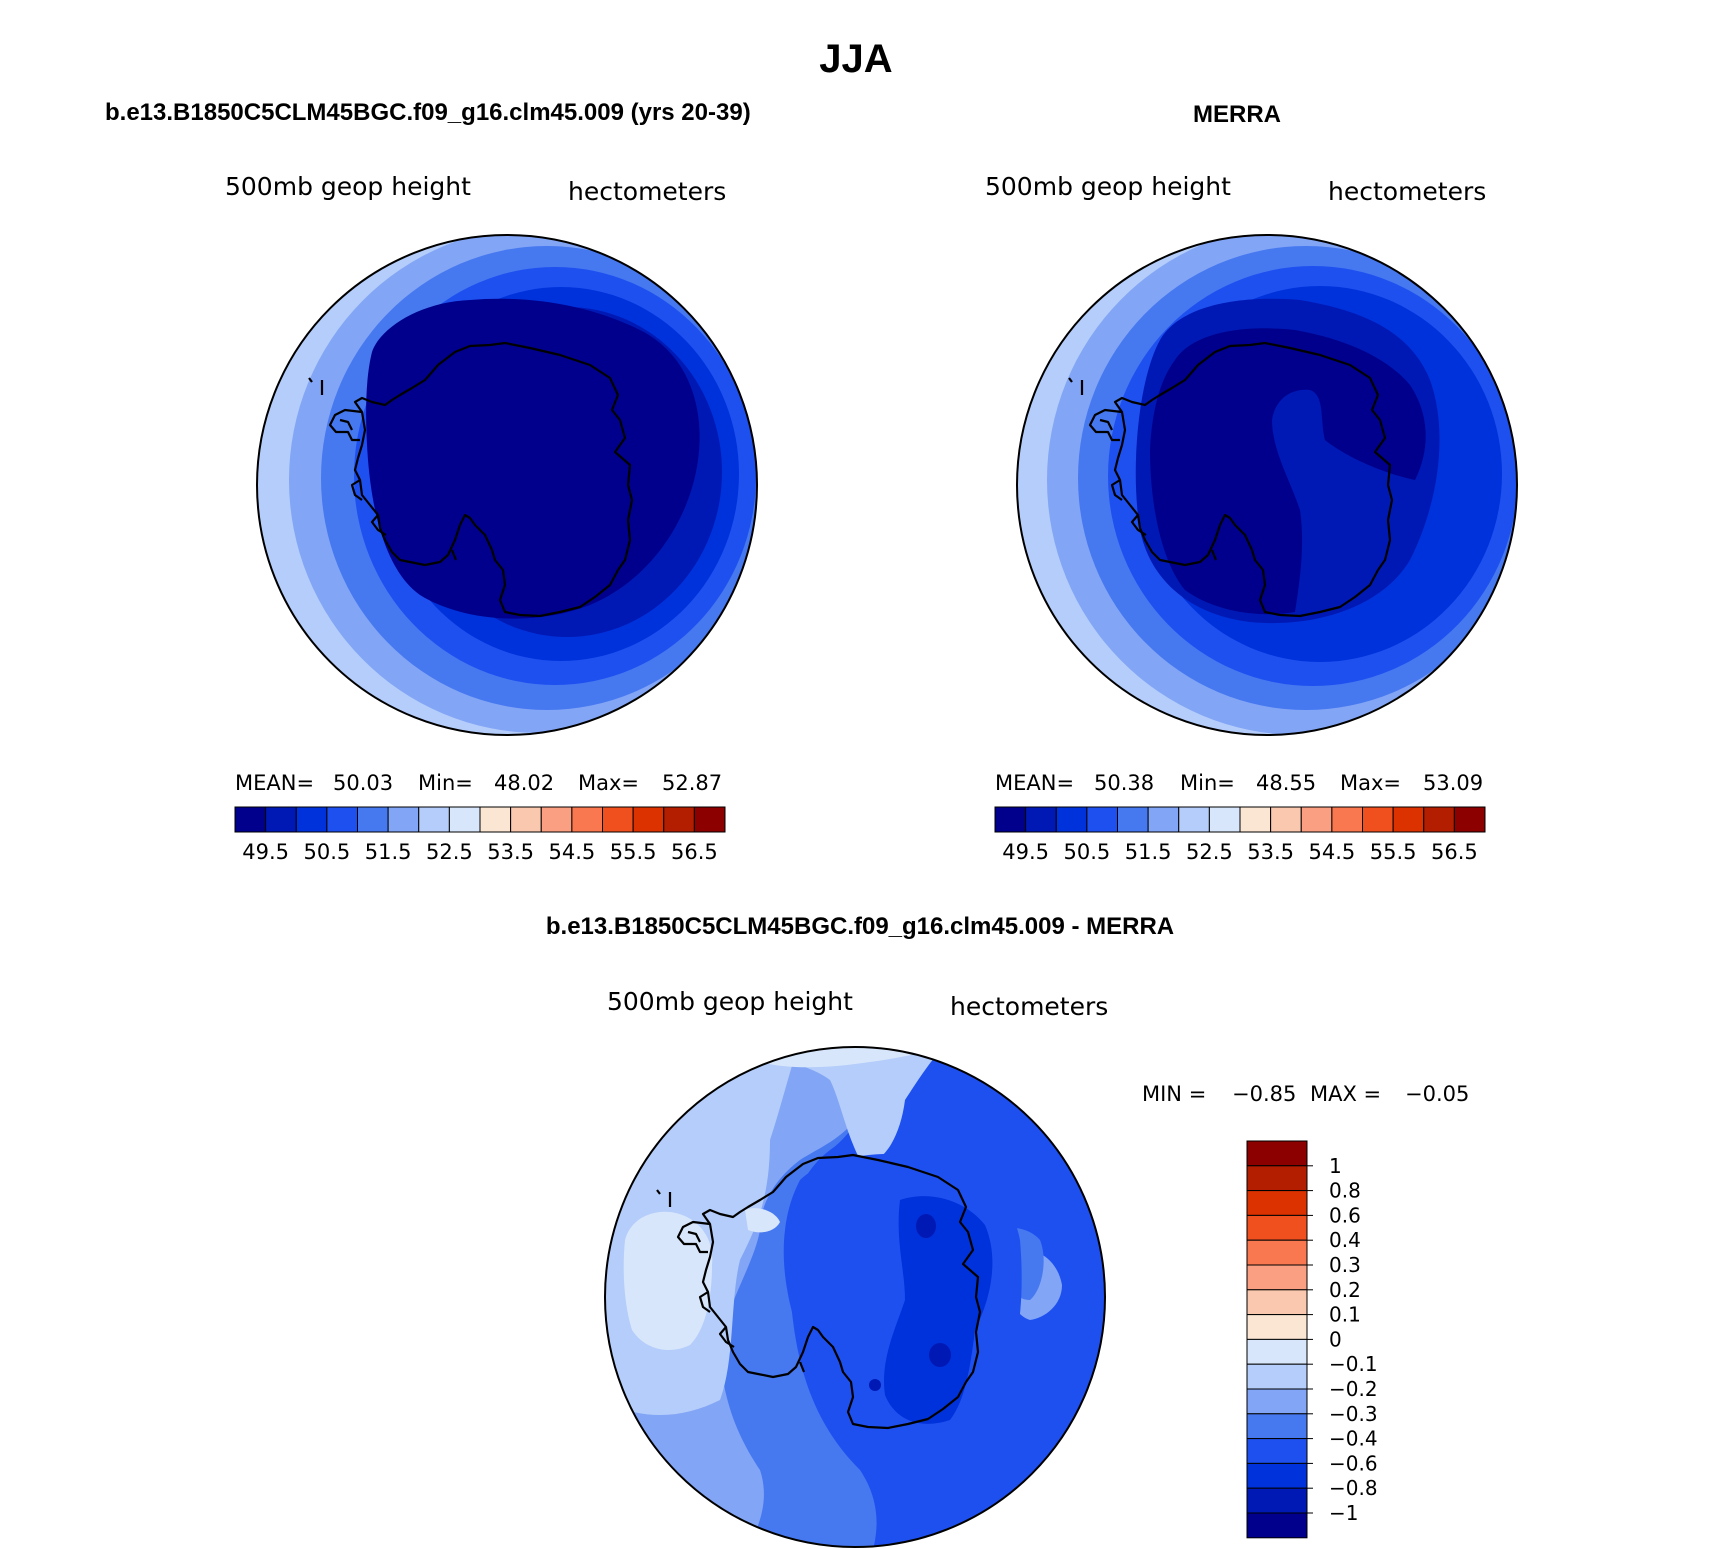 The width and height of the screenshot is (1710, 1549). What do you see at coordinates (1270, 852) in the screenshot?
I see `panel-obs-colorbar-label-4: 53.5` at bounding box center [1270, 852].